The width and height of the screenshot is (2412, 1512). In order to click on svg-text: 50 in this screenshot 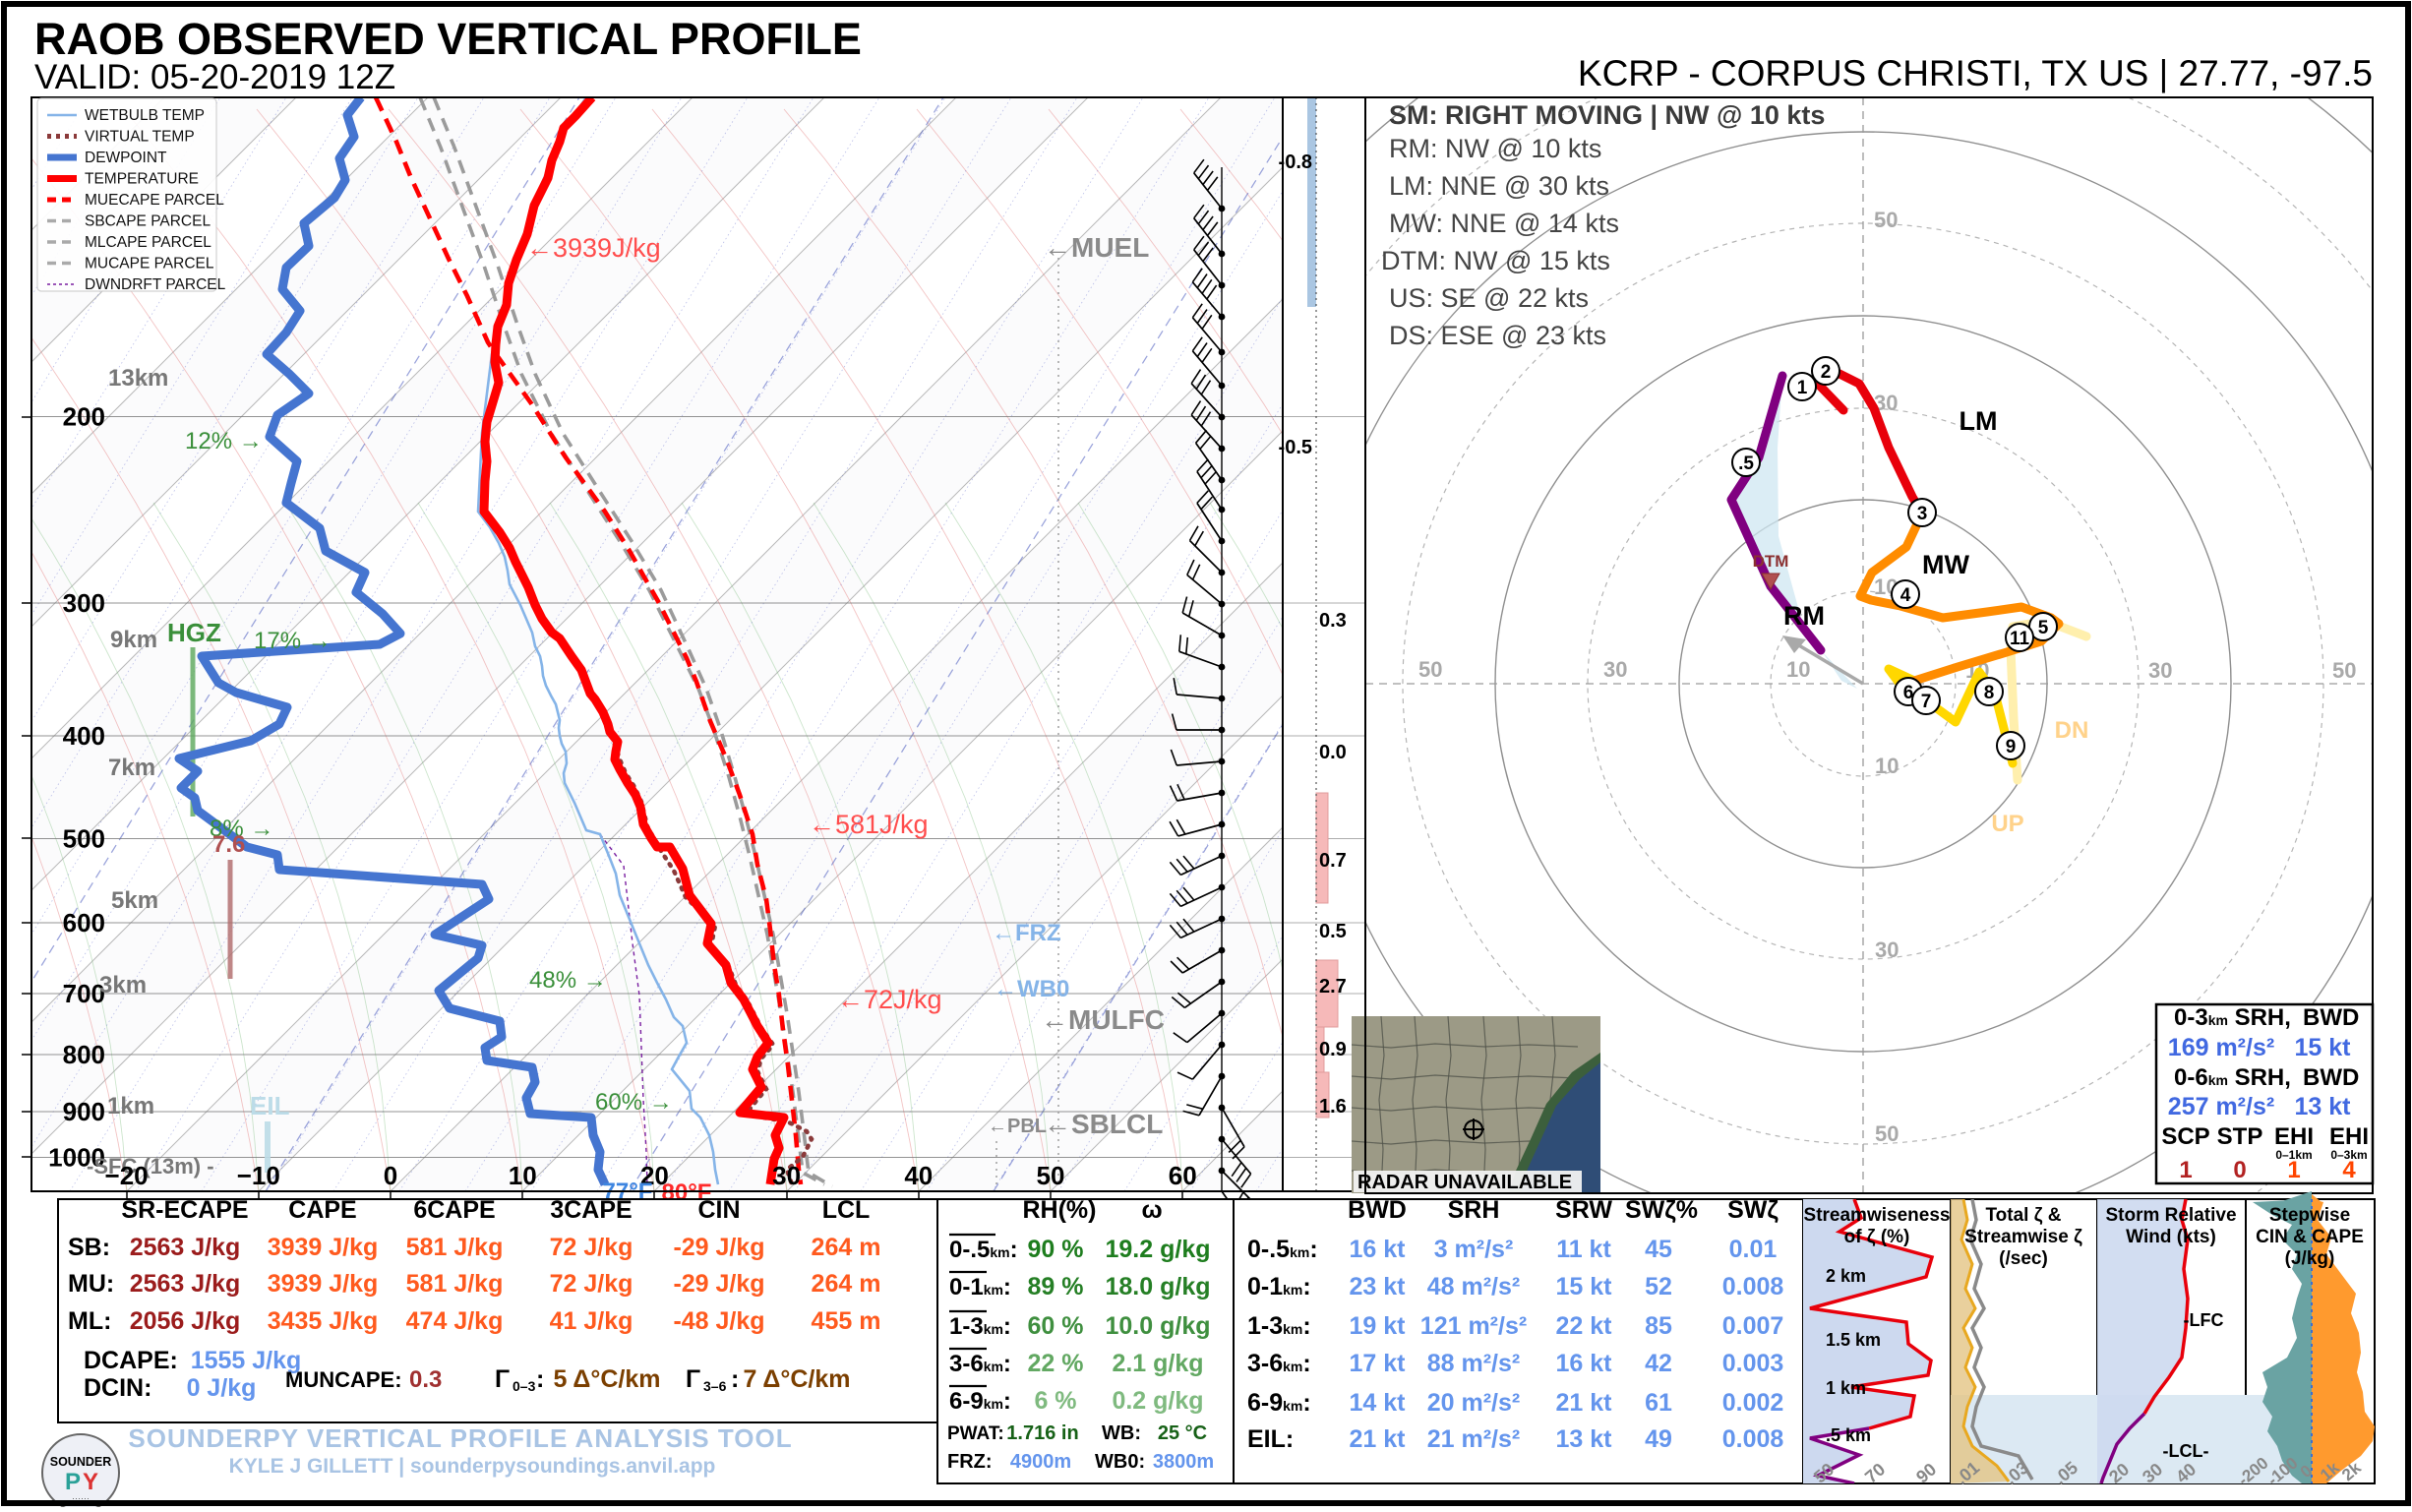, I will do `click(1886, 220)`.